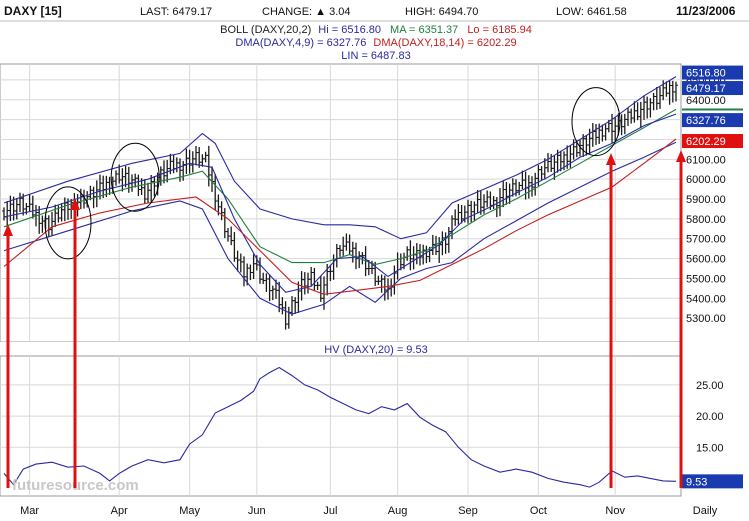 The height and width of the screenshot is (521, 749). What do you see at coordinates (369, 511) in the screenshot?
I see `x-axis: Mar Apr May Jun Jul Aug Sep Oct Nov Daily` at bounding box center [369, 511].